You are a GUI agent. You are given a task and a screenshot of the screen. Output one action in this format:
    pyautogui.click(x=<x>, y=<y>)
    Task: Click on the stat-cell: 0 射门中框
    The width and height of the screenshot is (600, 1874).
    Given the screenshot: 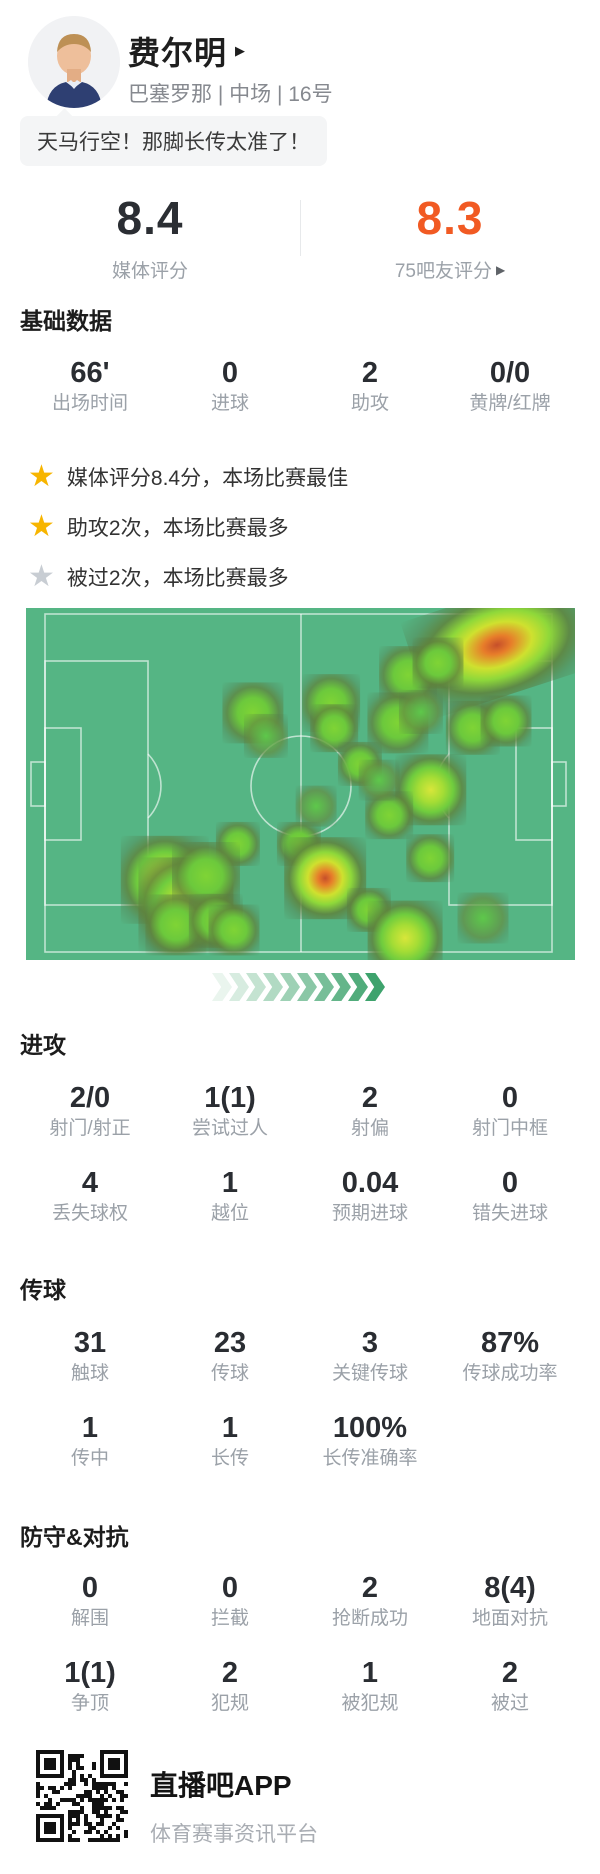 What is the action you would take?
    pyautogui.click(x=510, y=1111)
    